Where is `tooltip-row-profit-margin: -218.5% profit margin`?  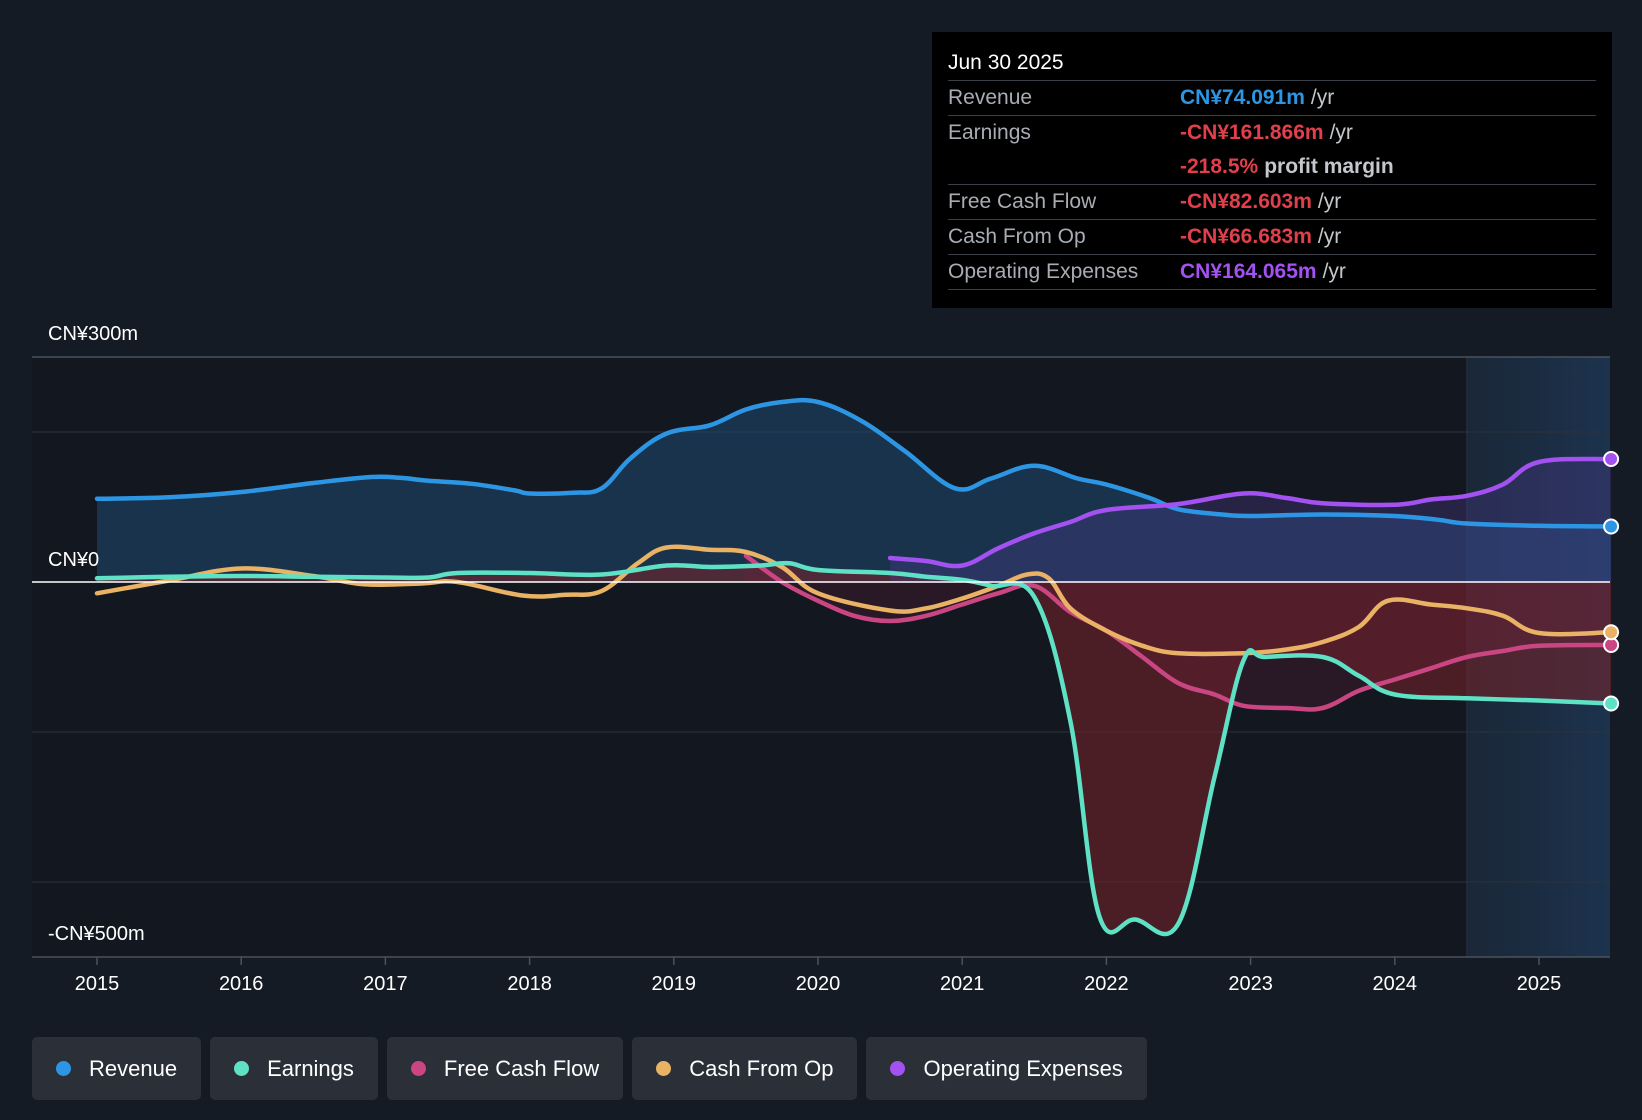
tooltip-row-profit-margin: -218.5% profit margin is located at coordinates (1272, 167).